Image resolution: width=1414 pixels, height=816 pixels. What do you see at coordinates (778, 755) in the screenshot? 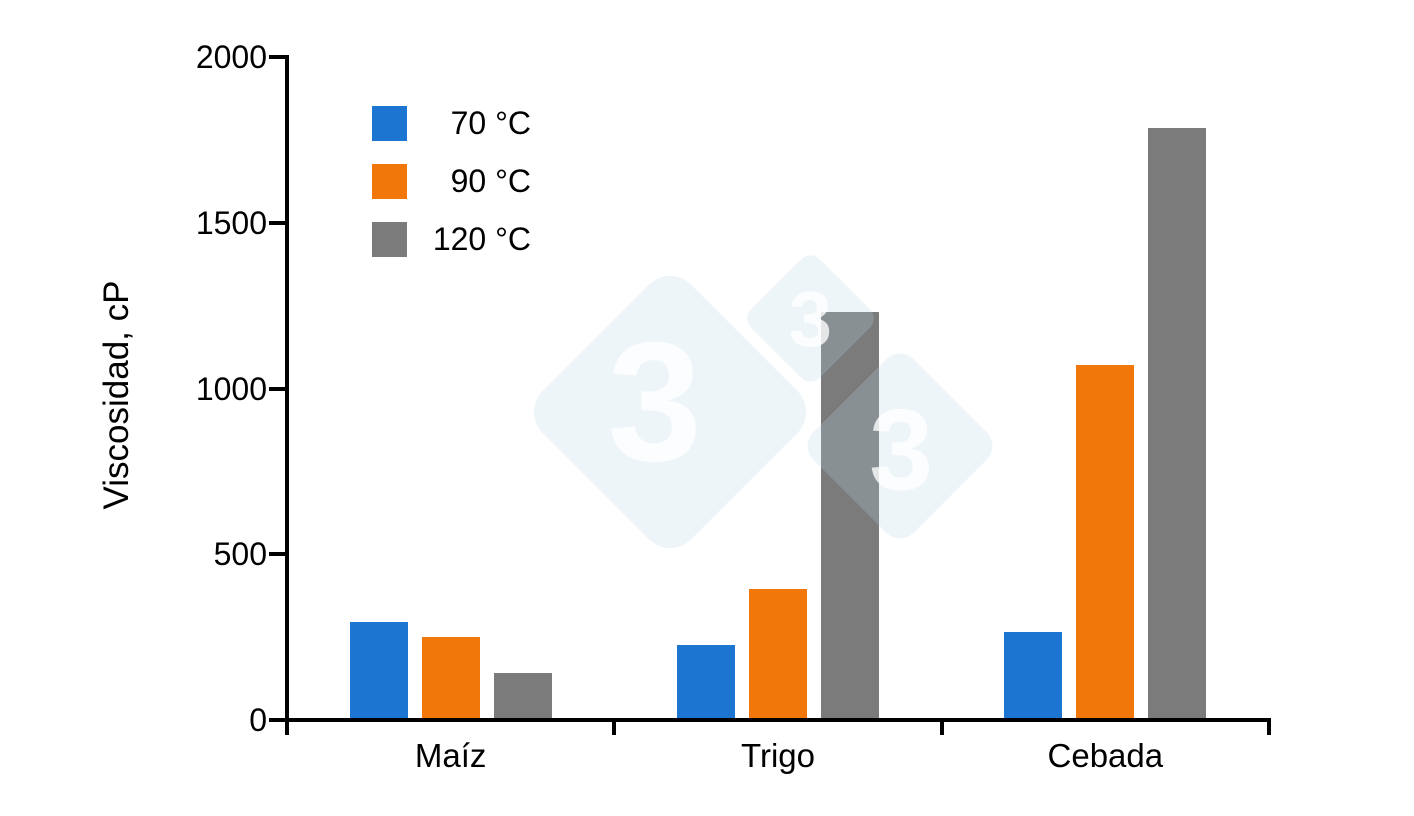
I see `x-label-1: Trigo` at bounding box center [778, 755].